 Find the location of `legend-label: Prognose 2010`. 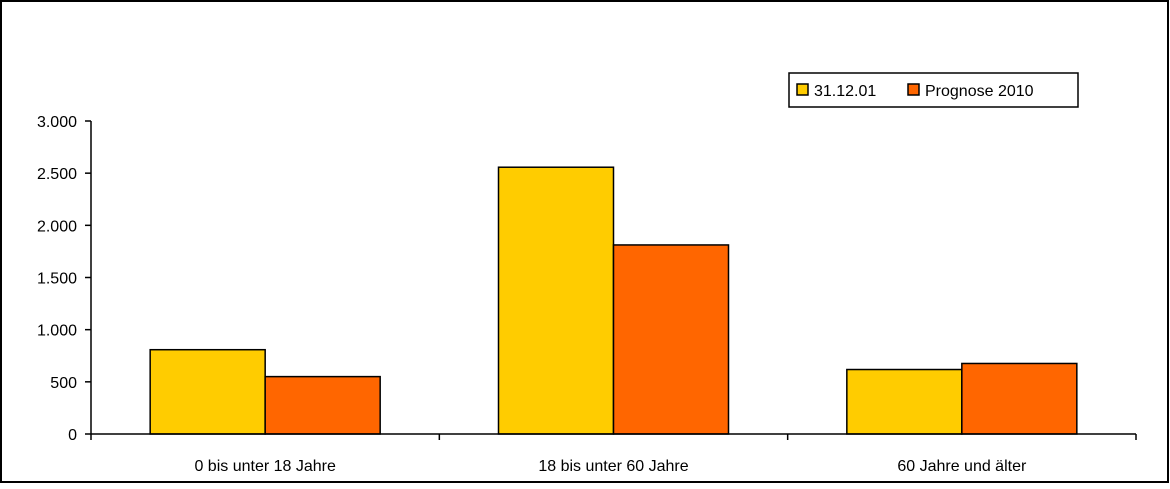

legend-label: Prognose 2010 is located at coordinates (979, 91).